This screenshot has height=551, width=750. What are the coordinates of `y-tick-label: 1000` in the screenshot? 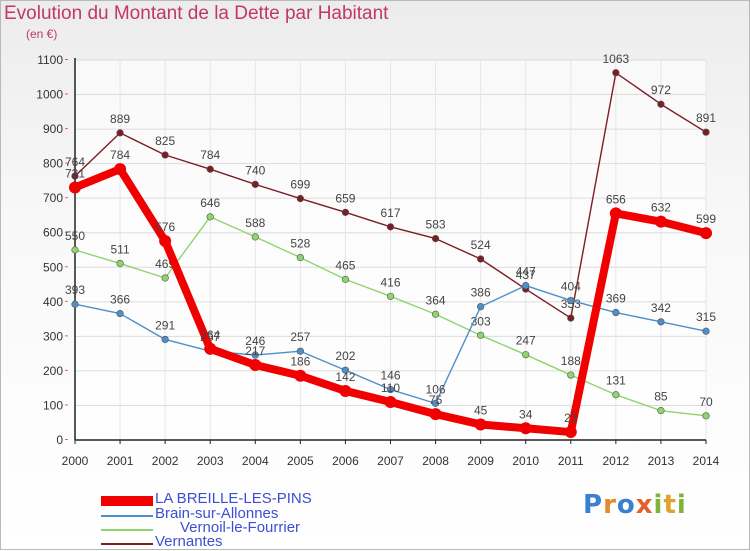 It's located at (49, 95).